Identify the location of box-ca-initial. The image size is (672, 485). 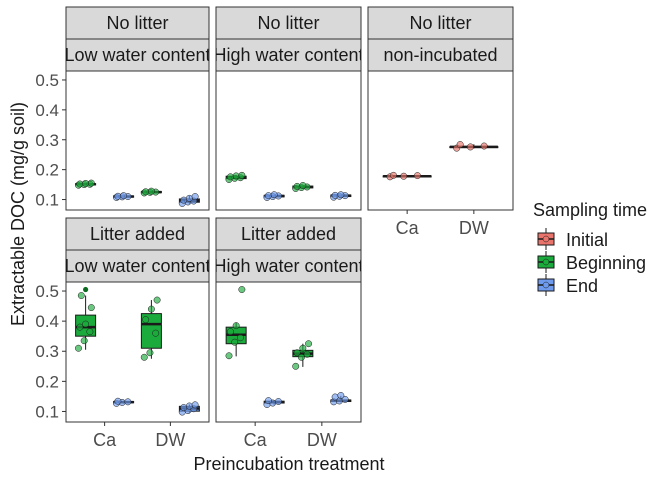
(407, 176).